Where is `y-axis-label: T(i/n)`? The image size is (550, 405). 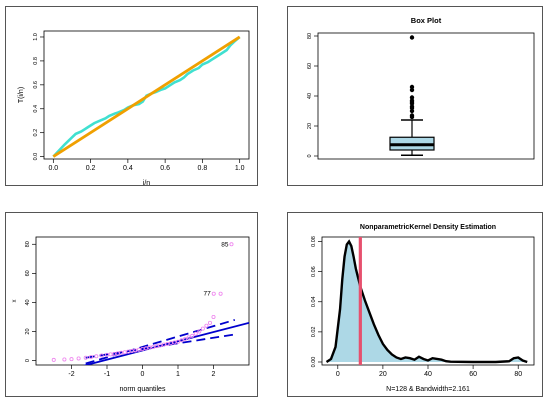 y-axis-label: T(i/n) is located at coordinates (21, 95).